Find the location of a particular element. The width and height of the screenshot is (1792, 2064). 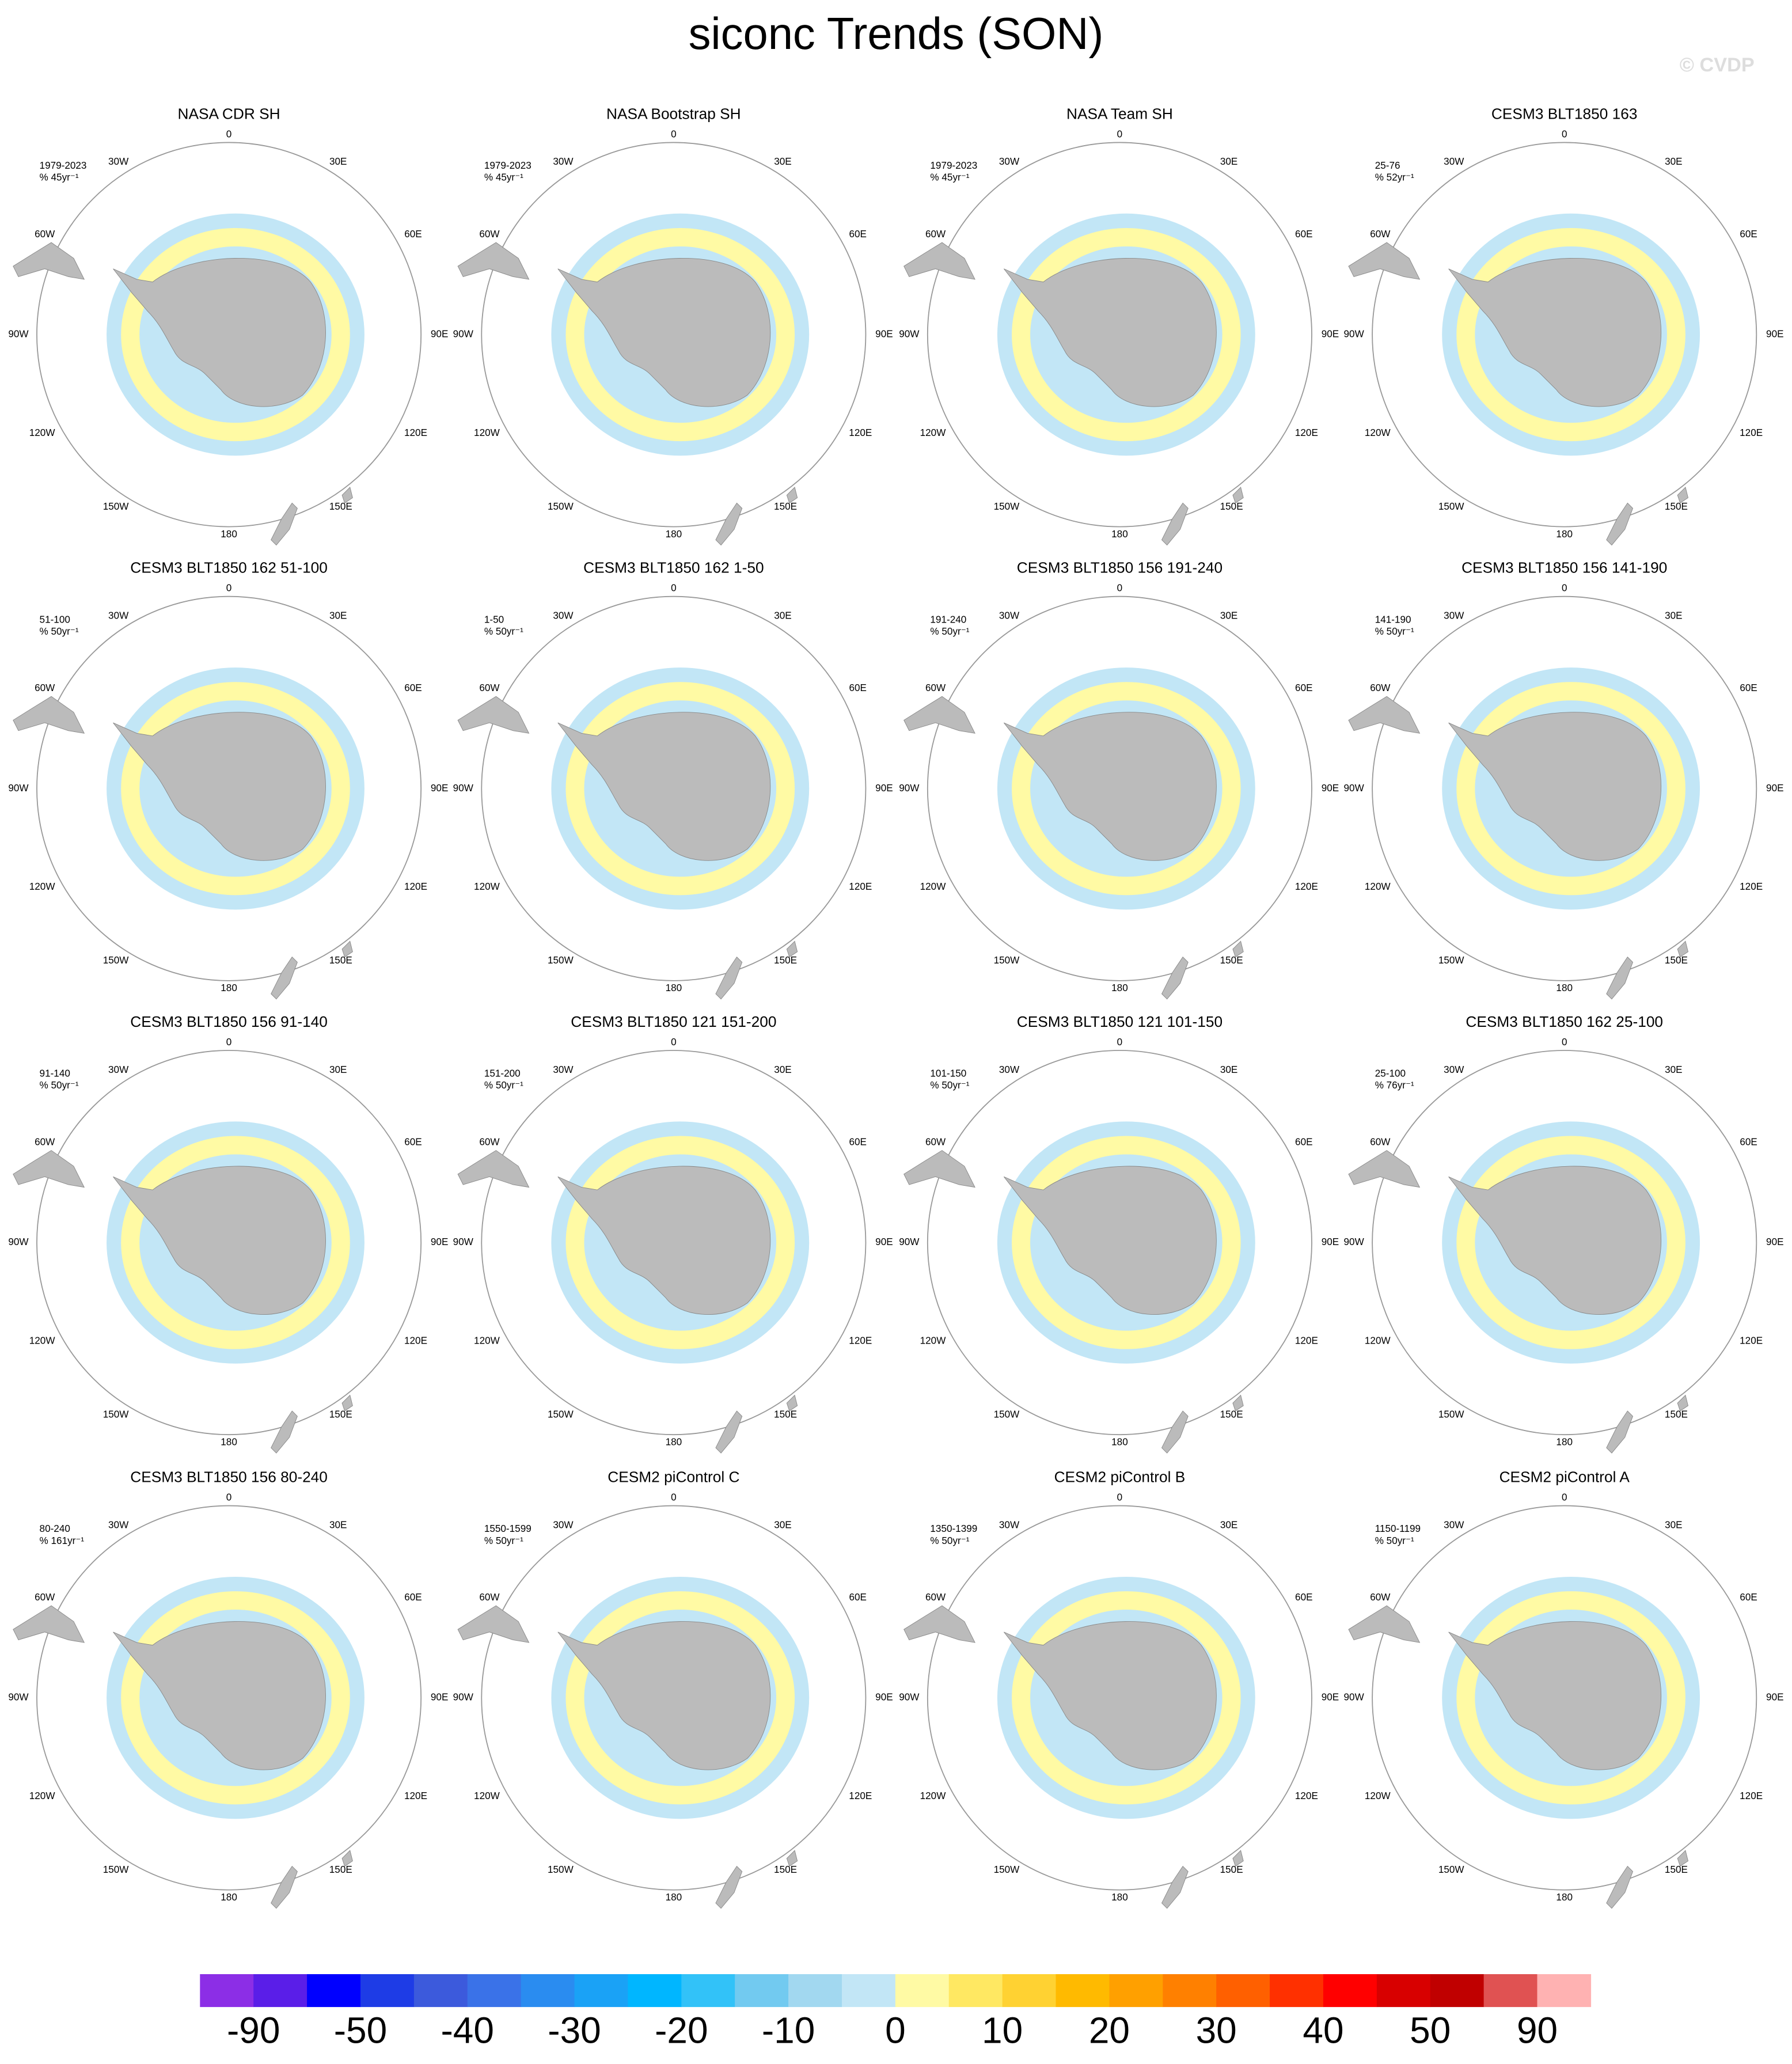

figure-title: siconc Trends (SON) is located at coordinates (896, 34).